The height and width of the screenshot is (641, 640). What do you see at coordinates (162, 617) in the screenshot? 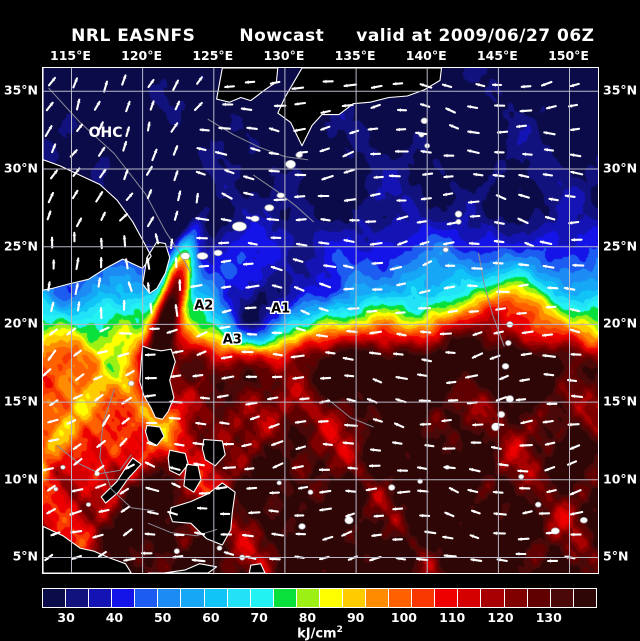
I see `colorbar-tick-50: 50` at bounding box center [162, 617].